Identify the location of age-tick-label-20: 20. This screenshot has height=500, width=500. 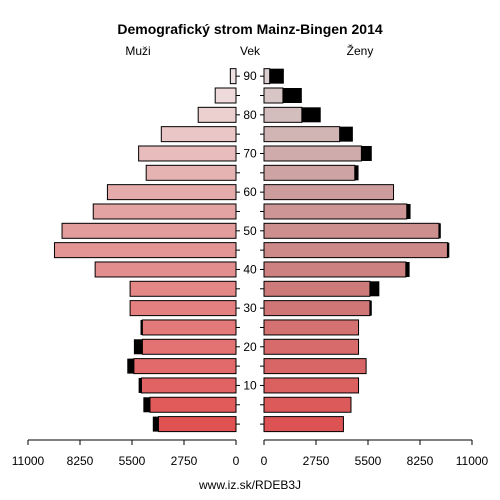
(250, 347).